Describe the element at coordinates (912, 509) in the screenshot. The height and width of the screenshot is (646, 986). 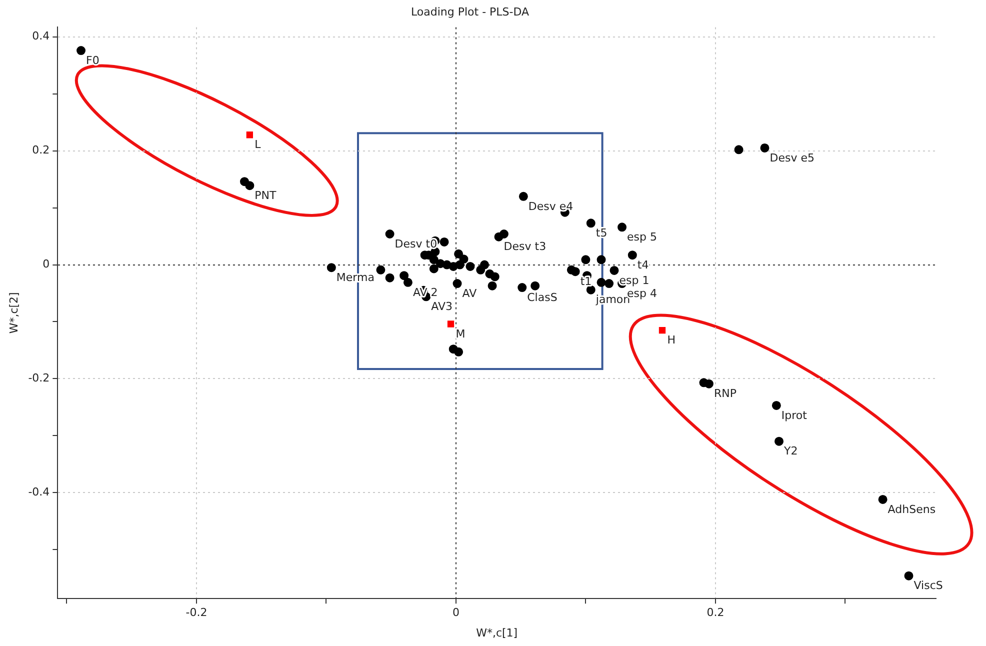
I see `annotation: AdhSens` at that location.